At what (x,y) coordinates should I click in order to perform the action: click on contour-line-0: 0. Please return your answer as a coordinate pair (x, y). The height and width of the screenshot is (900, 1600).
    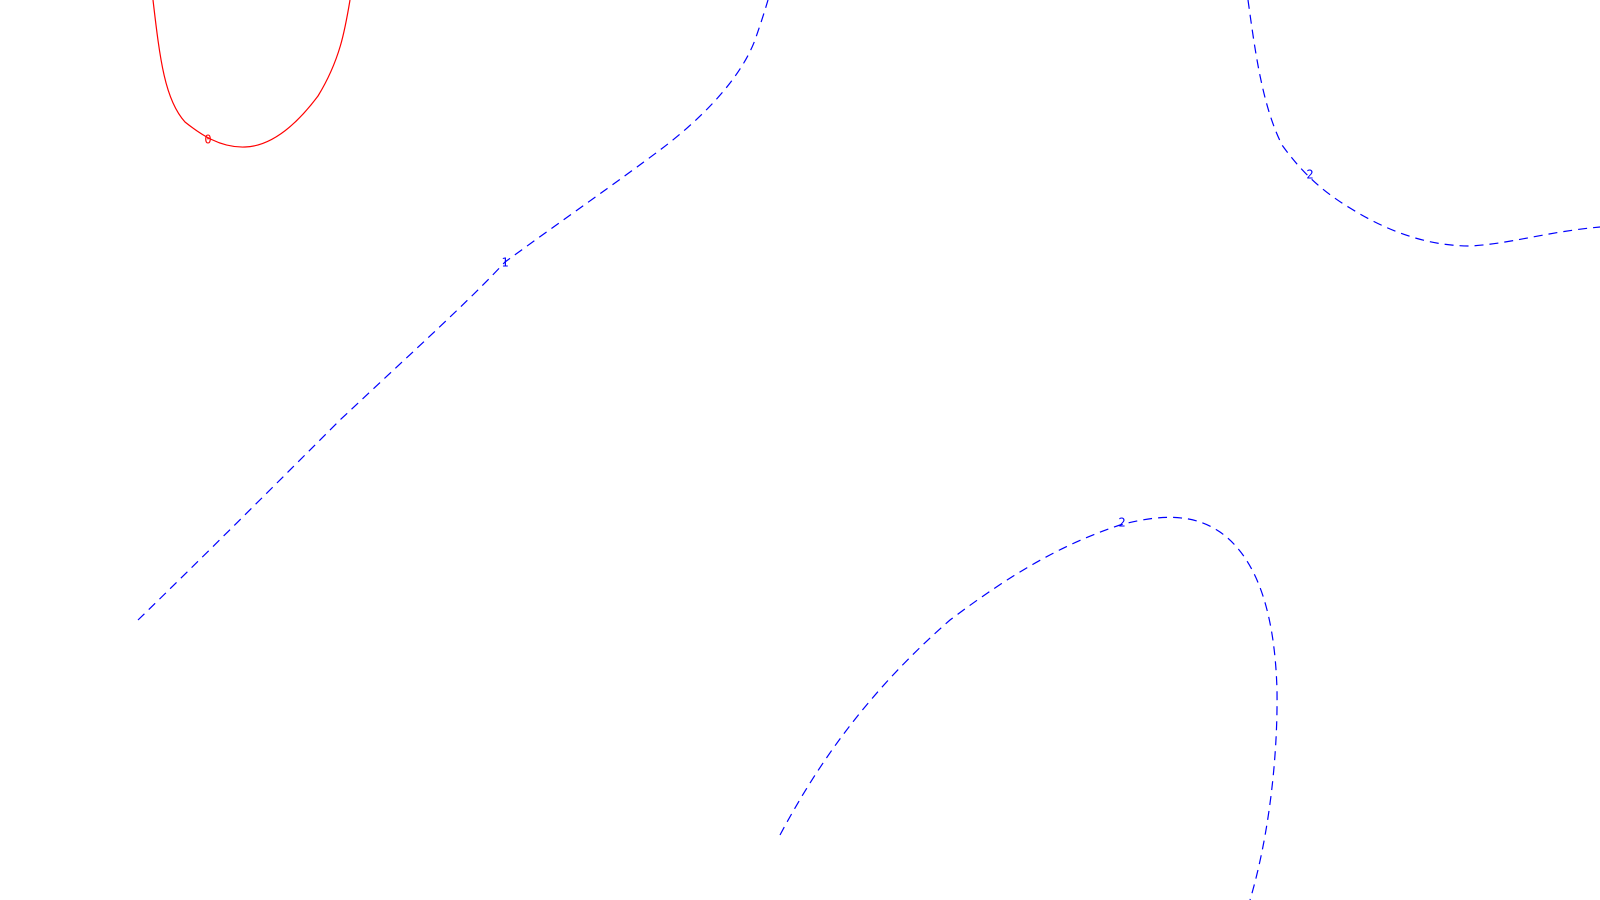
    Looking at the image, I should click on (251, 74).